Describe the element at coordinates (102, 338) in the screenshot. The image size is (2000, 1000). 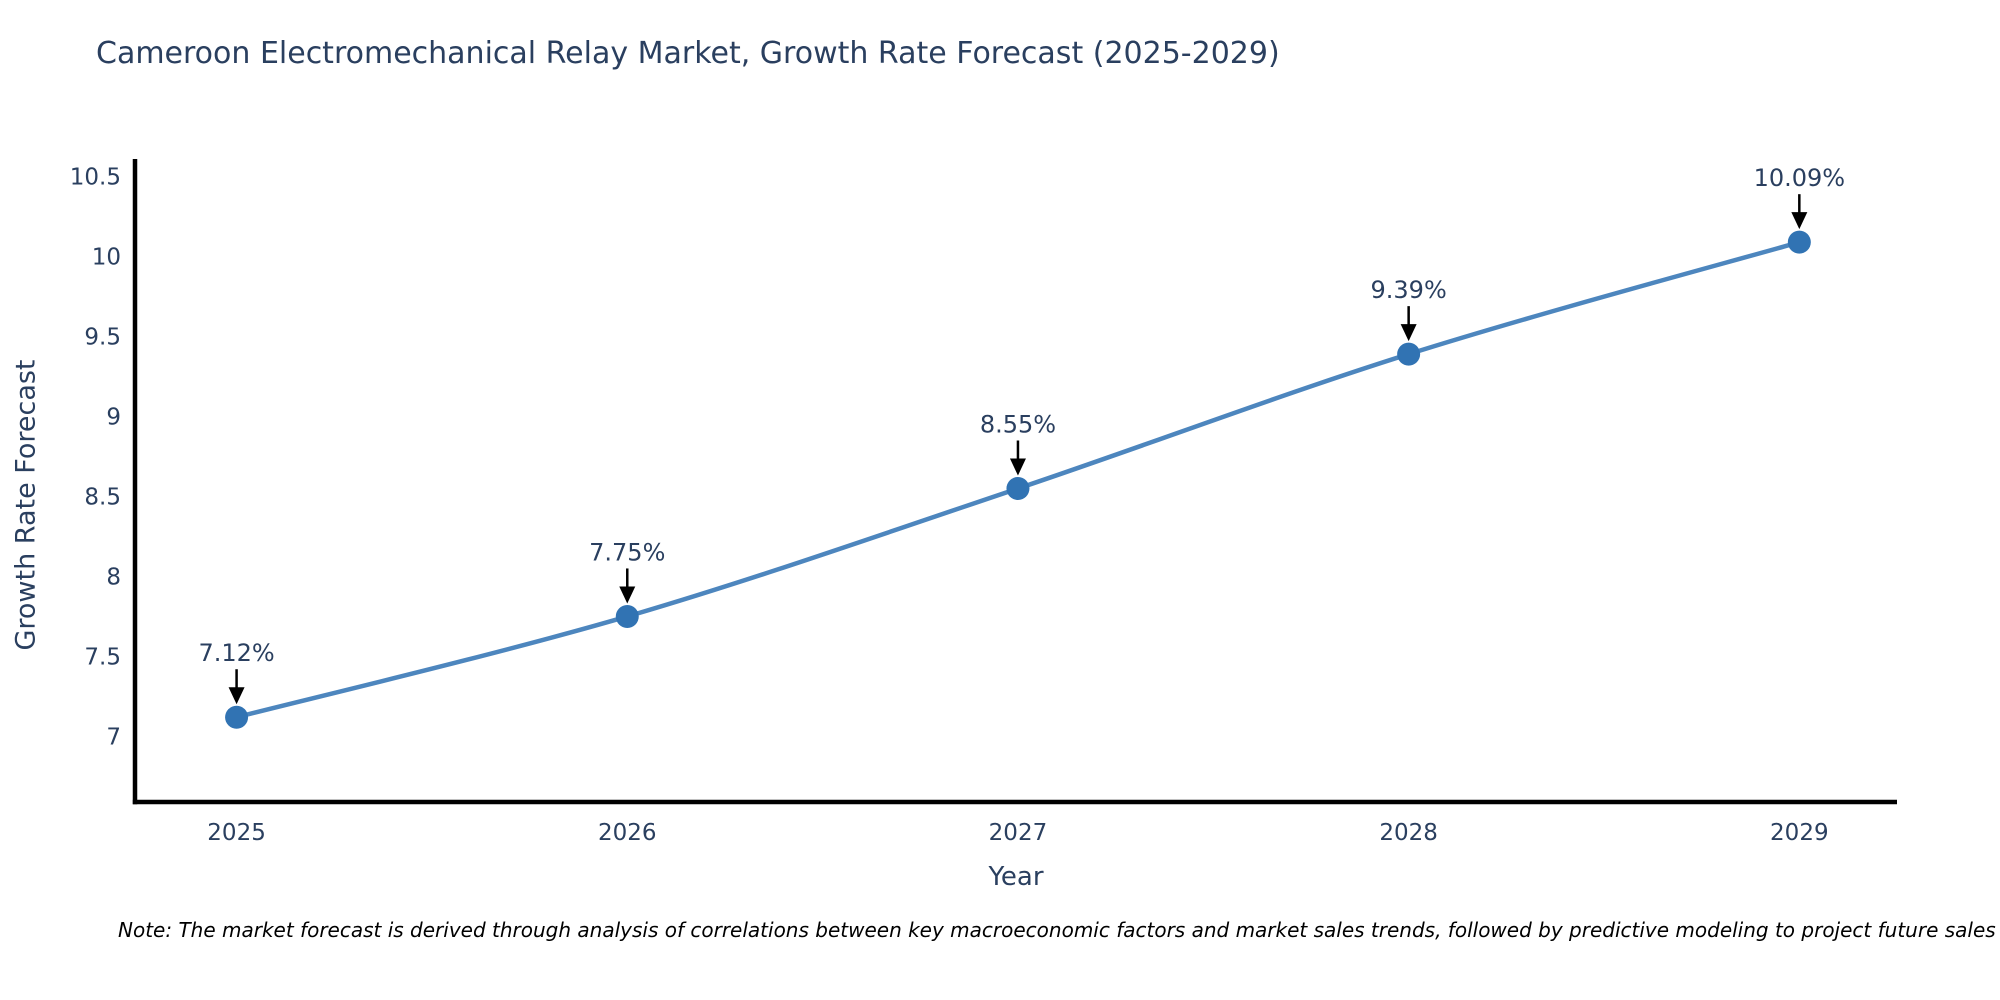
I see `y-tick-label: 9.5` at that location.